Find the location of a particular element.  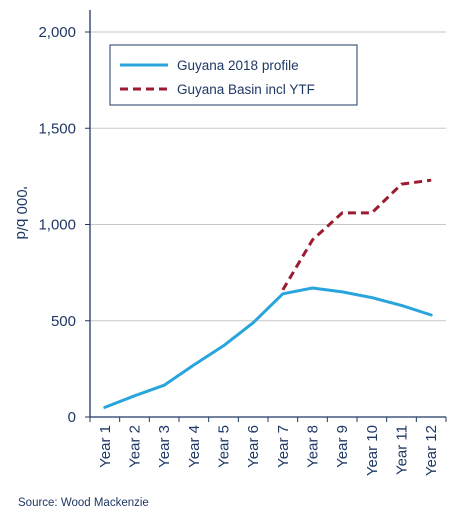

legend-label-2: Guyana Basin incl YTF is located at coordinates (246, 89).